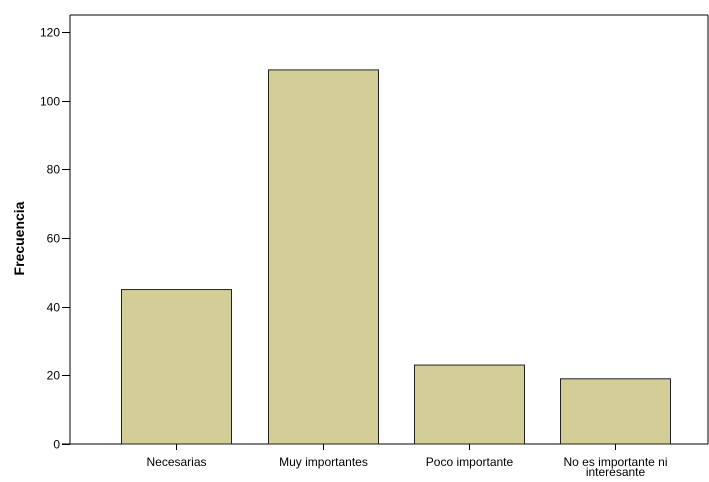 Image resolution: width=709 pixels, height=482 pixels. What do you see at coordinates (323, 462) in the screenshot?
I see `x-category-label: Muy importantes` at bounding box center [323, 462].